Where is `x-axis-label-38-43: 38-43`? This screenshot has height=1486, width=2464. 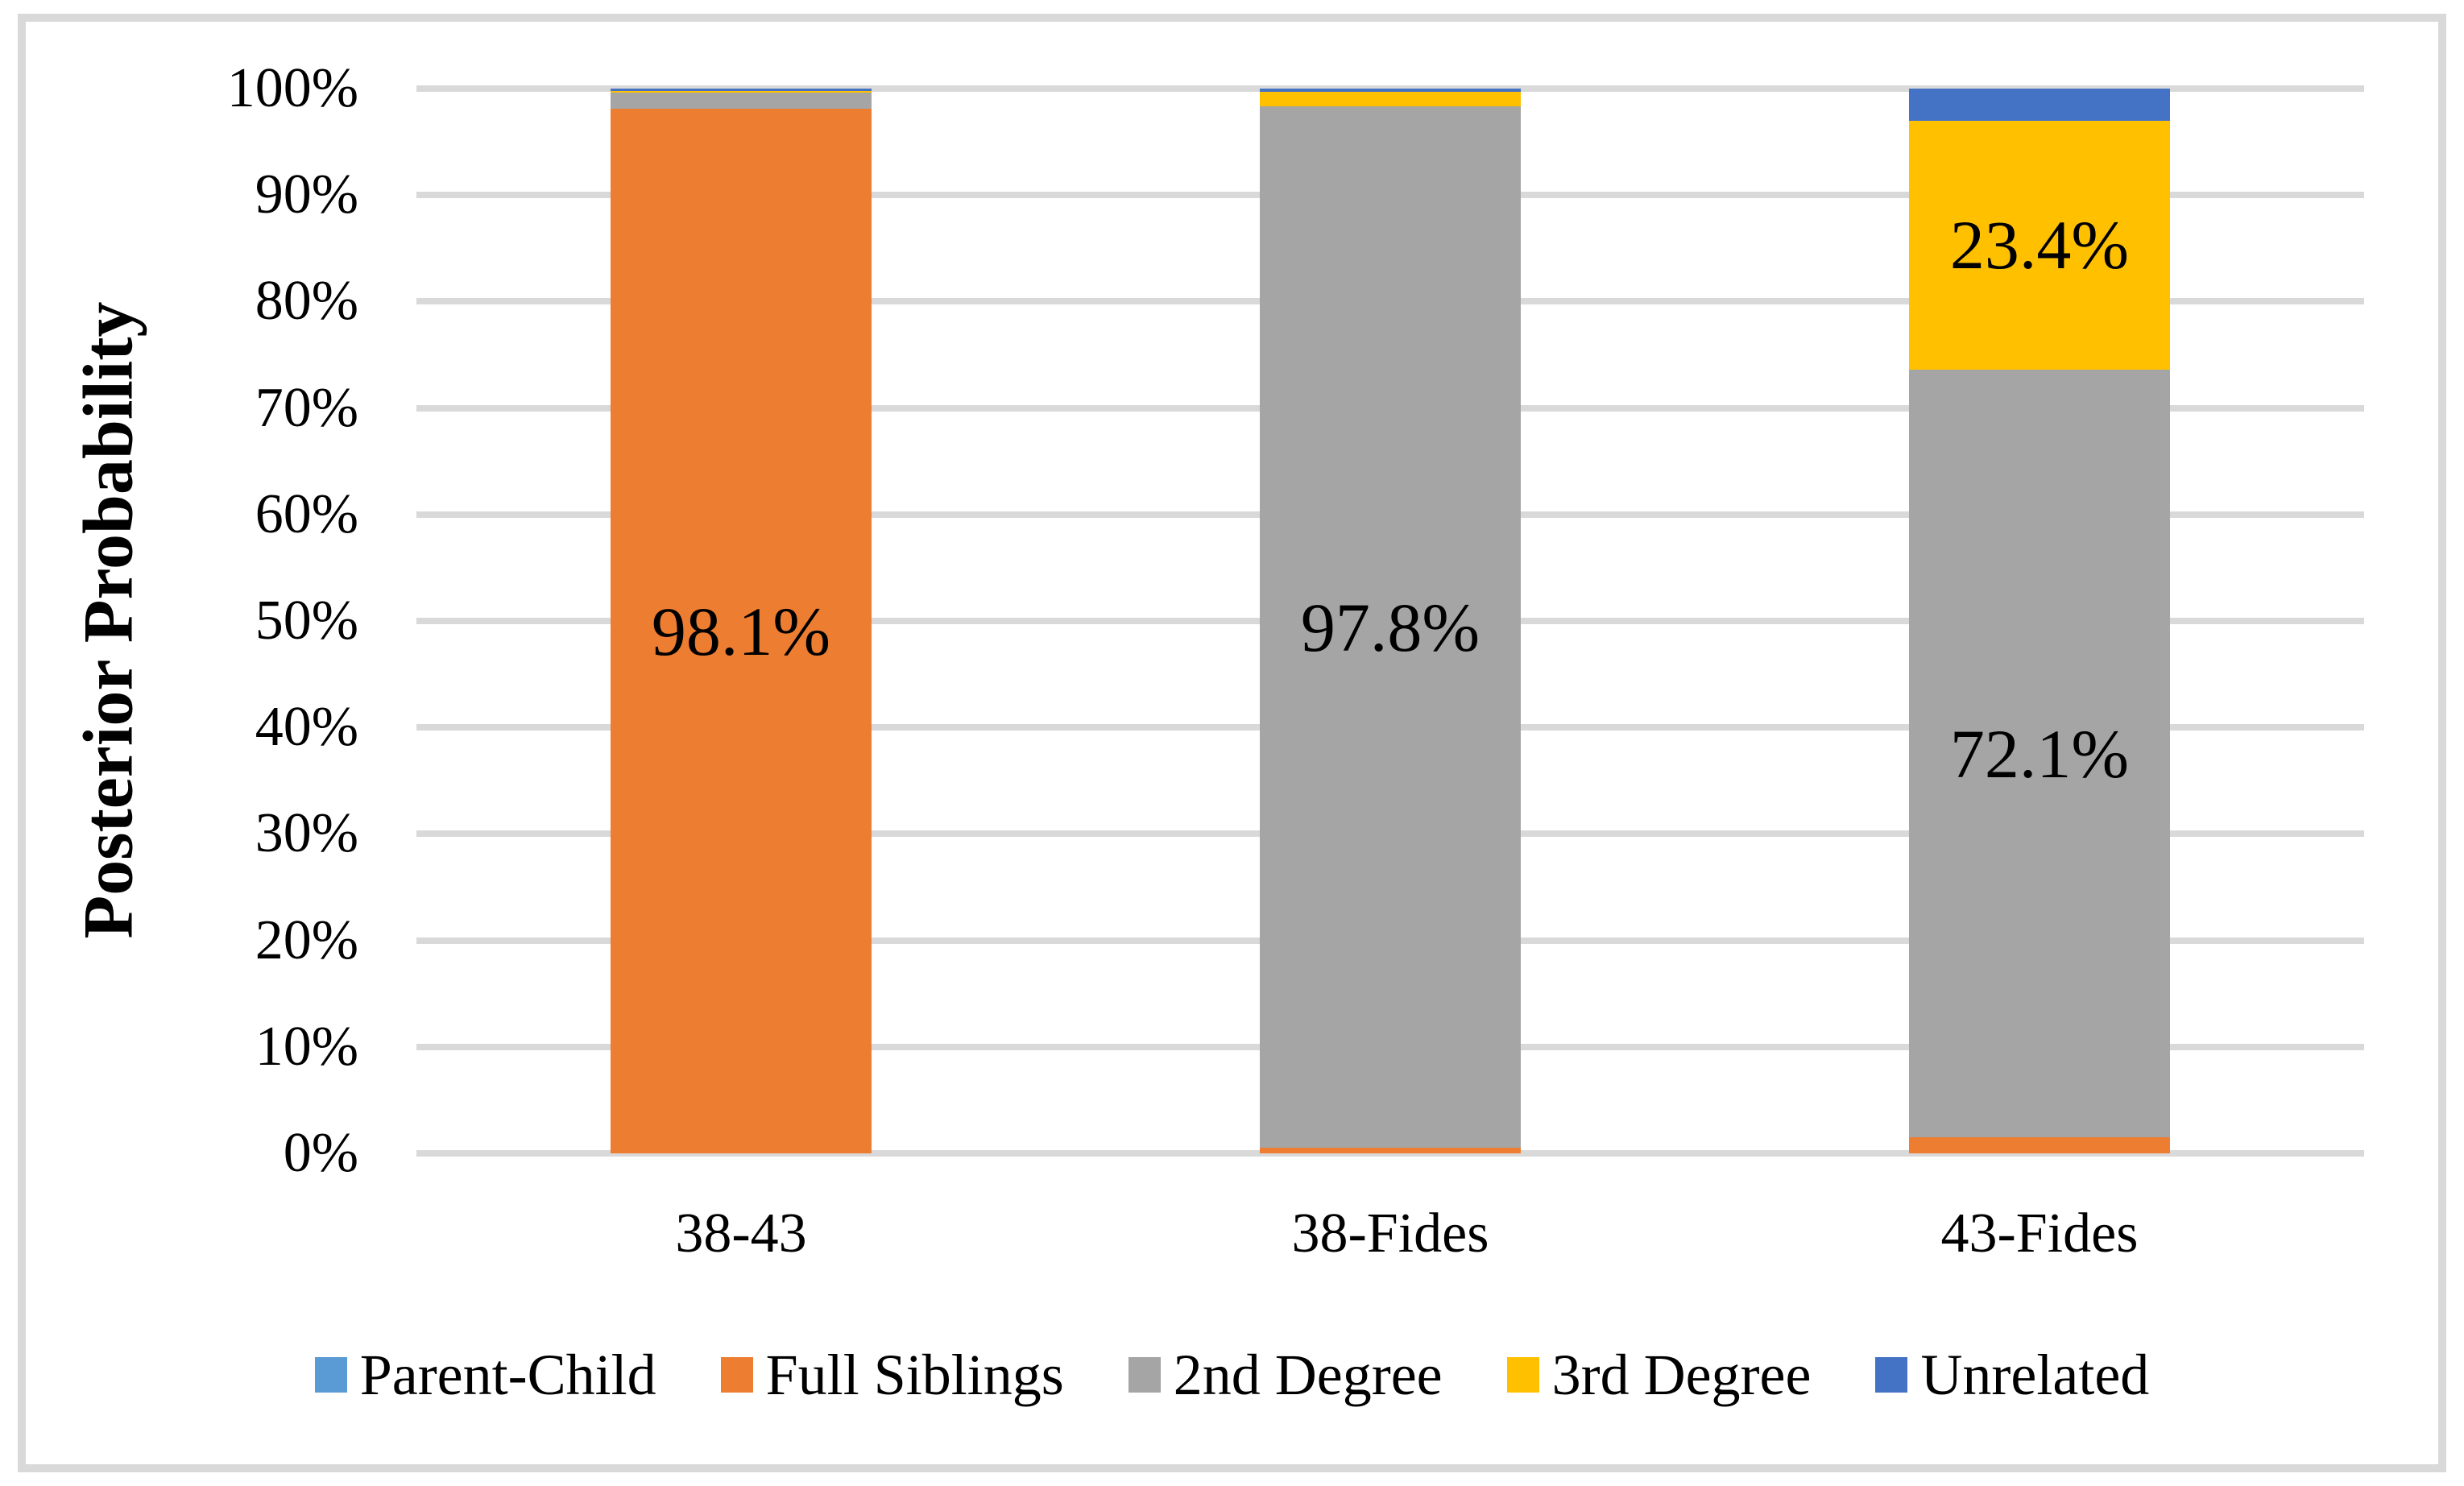
x-axis-label-38-43: 38-43 is located at coordinates (741, 1233).